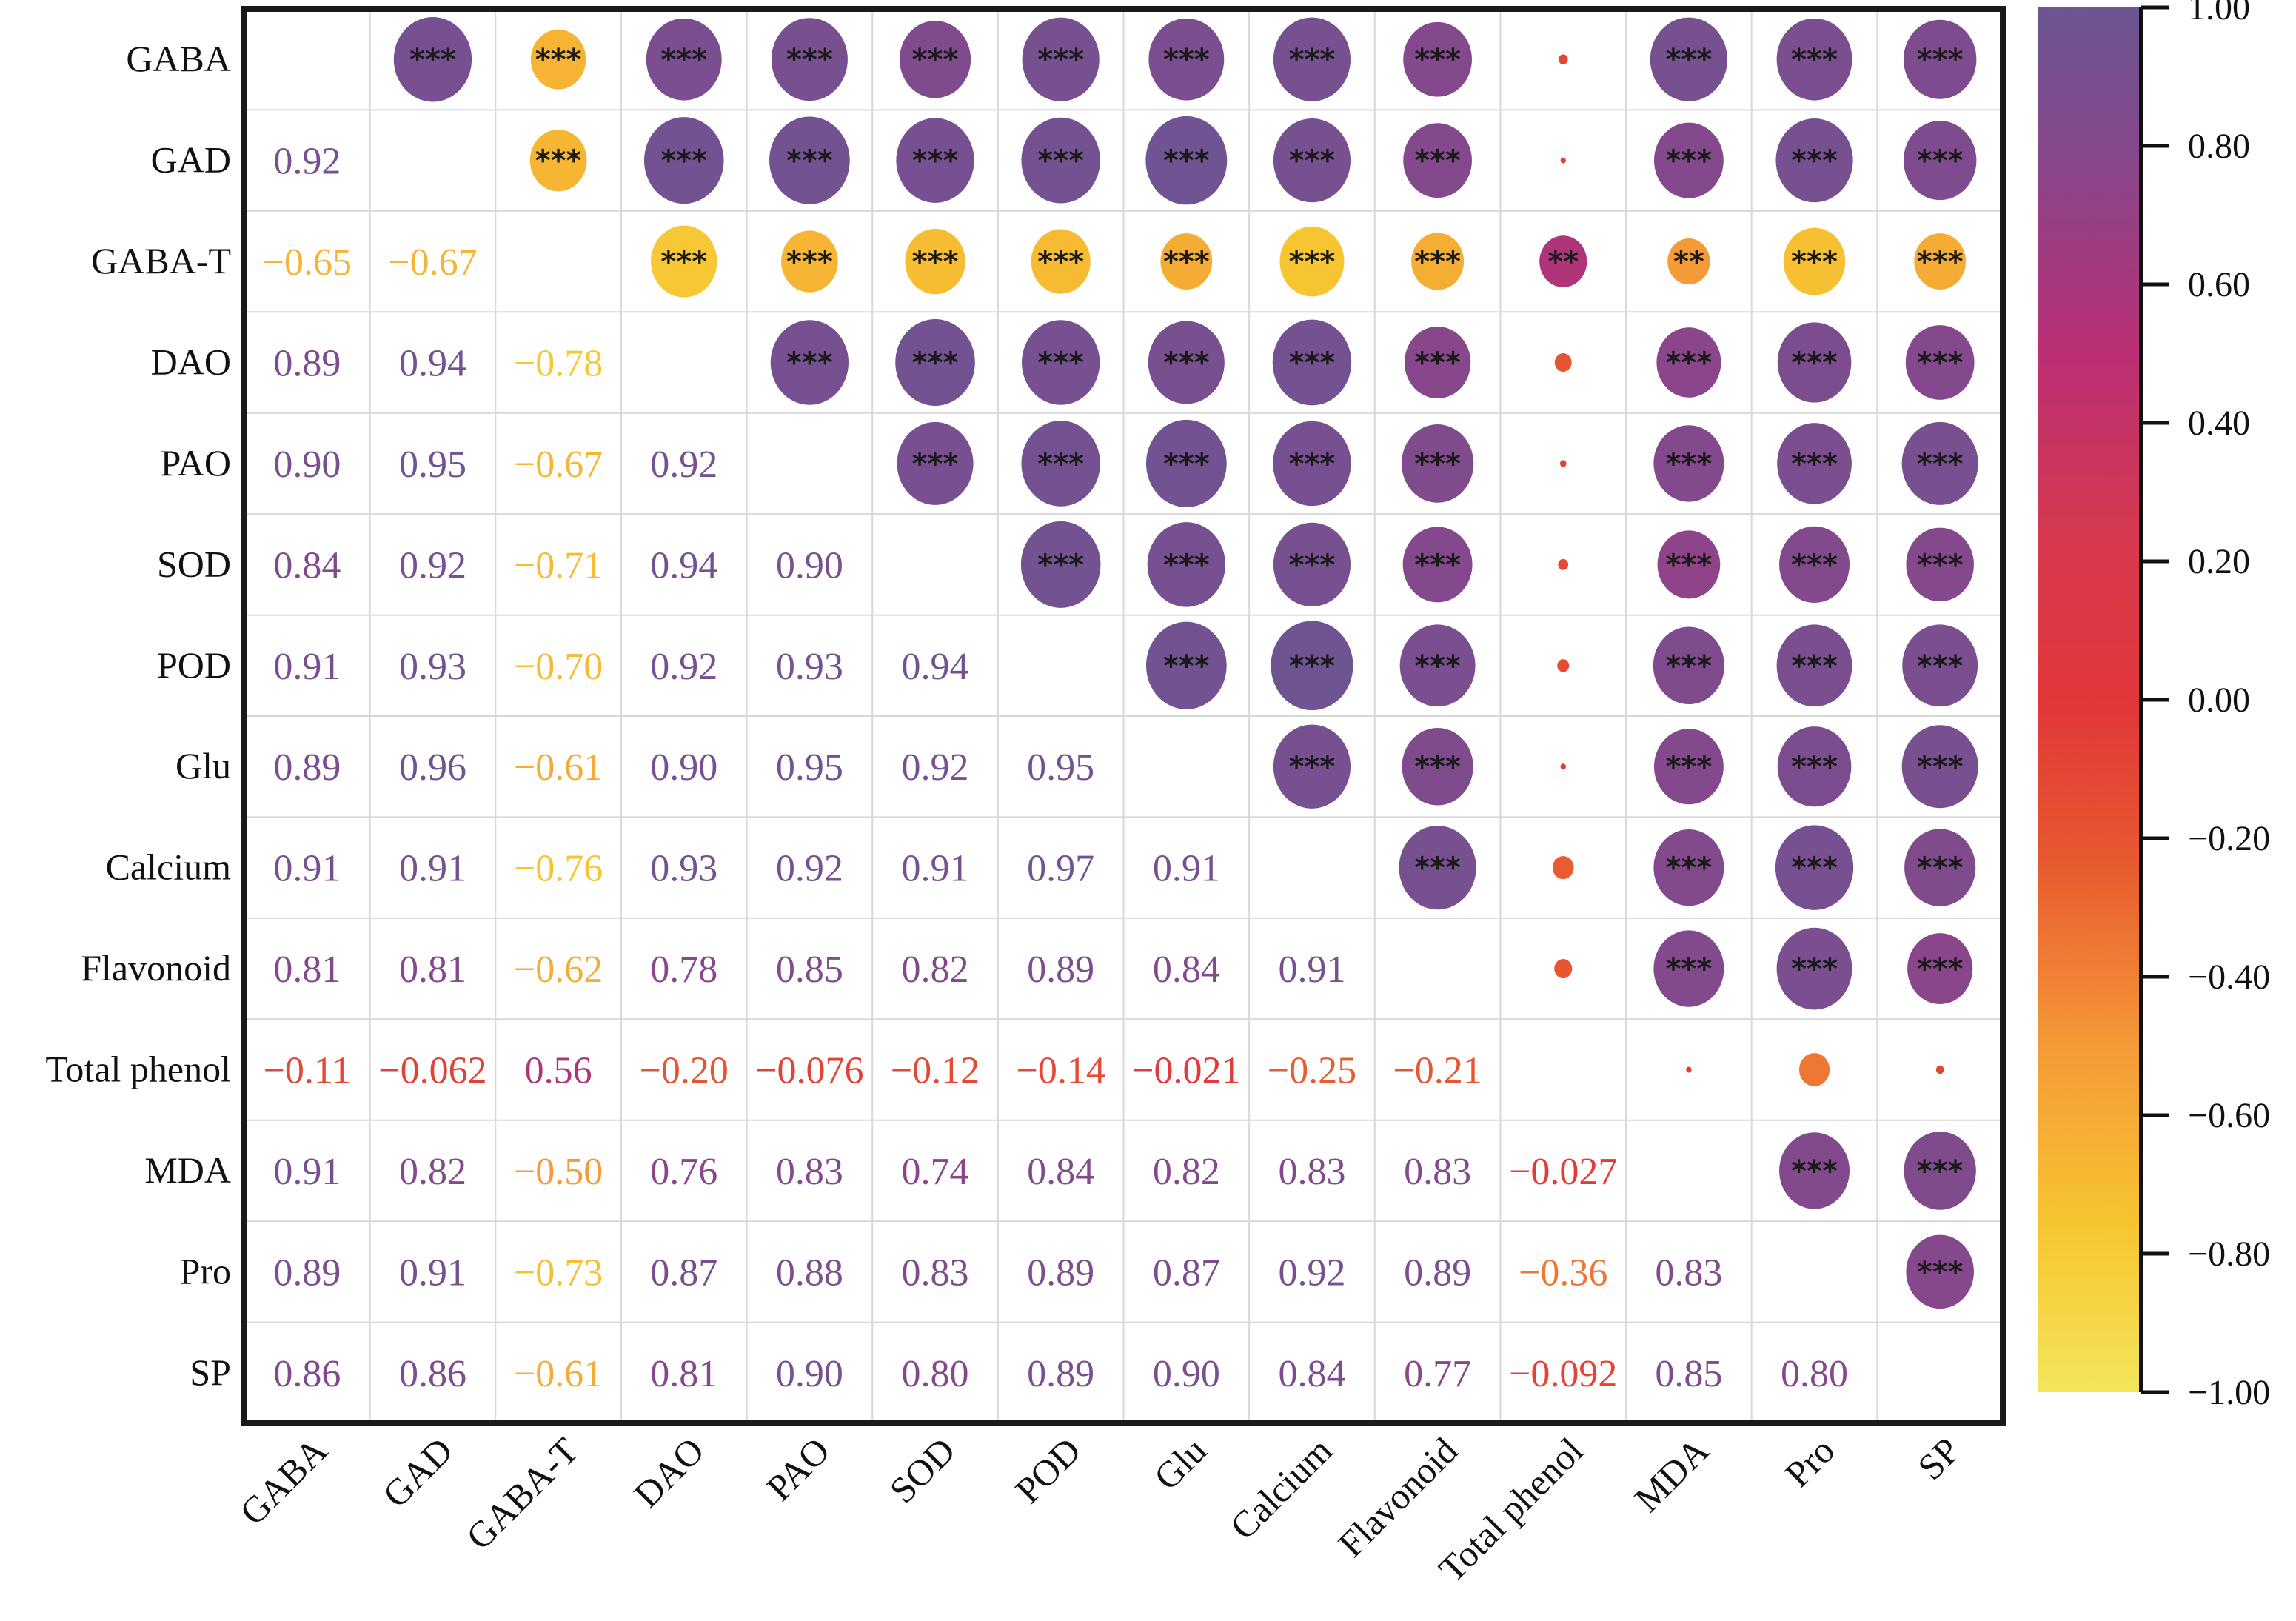 The image size is (2296, 1621). Describe the element at coordinates (307, 1071) in the screenshot. I see `correlation-label: −0.11` at that location.